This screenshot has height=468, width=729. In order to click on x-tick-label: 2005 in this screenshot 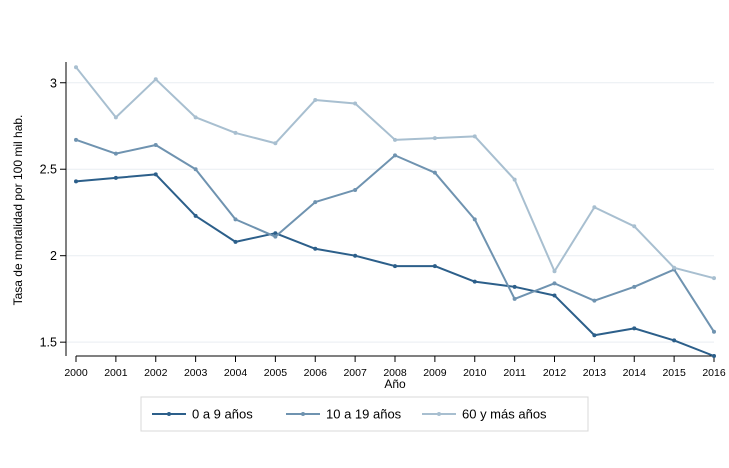, I will do `click(276, 373)`.